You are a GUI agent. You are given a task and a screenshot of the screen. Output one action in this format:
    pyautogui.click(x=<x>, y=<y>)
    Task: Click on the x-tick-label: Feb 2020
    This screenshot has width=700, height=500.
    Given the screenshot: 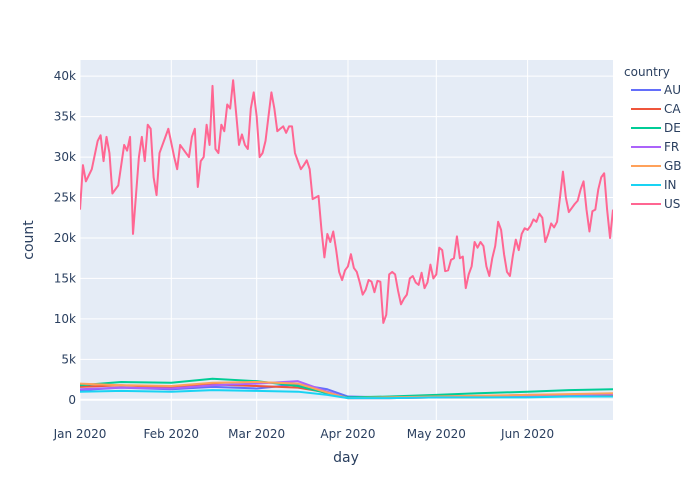 What is the action you would take?
    pyautogui.click(x=171, y=434)
    